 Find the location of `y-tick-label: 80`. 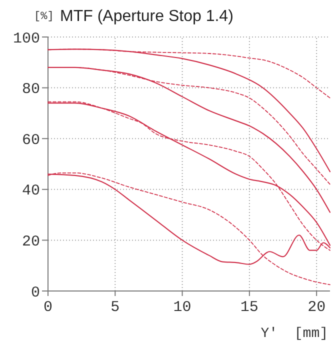

y-tick-label: 80 is located at coordinates (31, 89).